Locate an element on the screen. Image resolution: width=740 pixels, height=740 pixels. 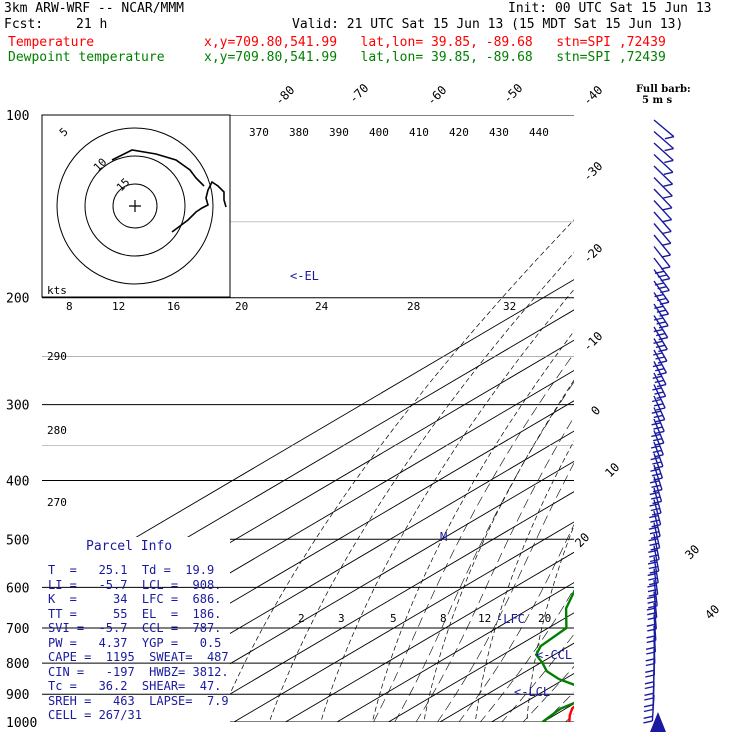
level-annotation: <-CCL is located at coordinates (554, 655).